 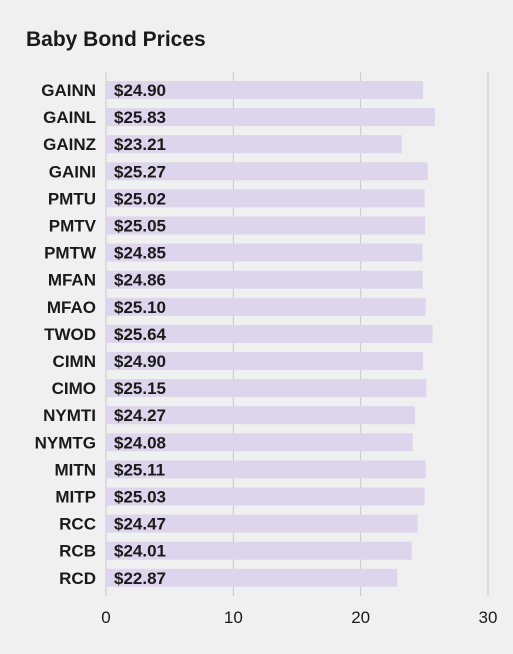 I want to click on bar-pmtw, so click(x=264, y=252).